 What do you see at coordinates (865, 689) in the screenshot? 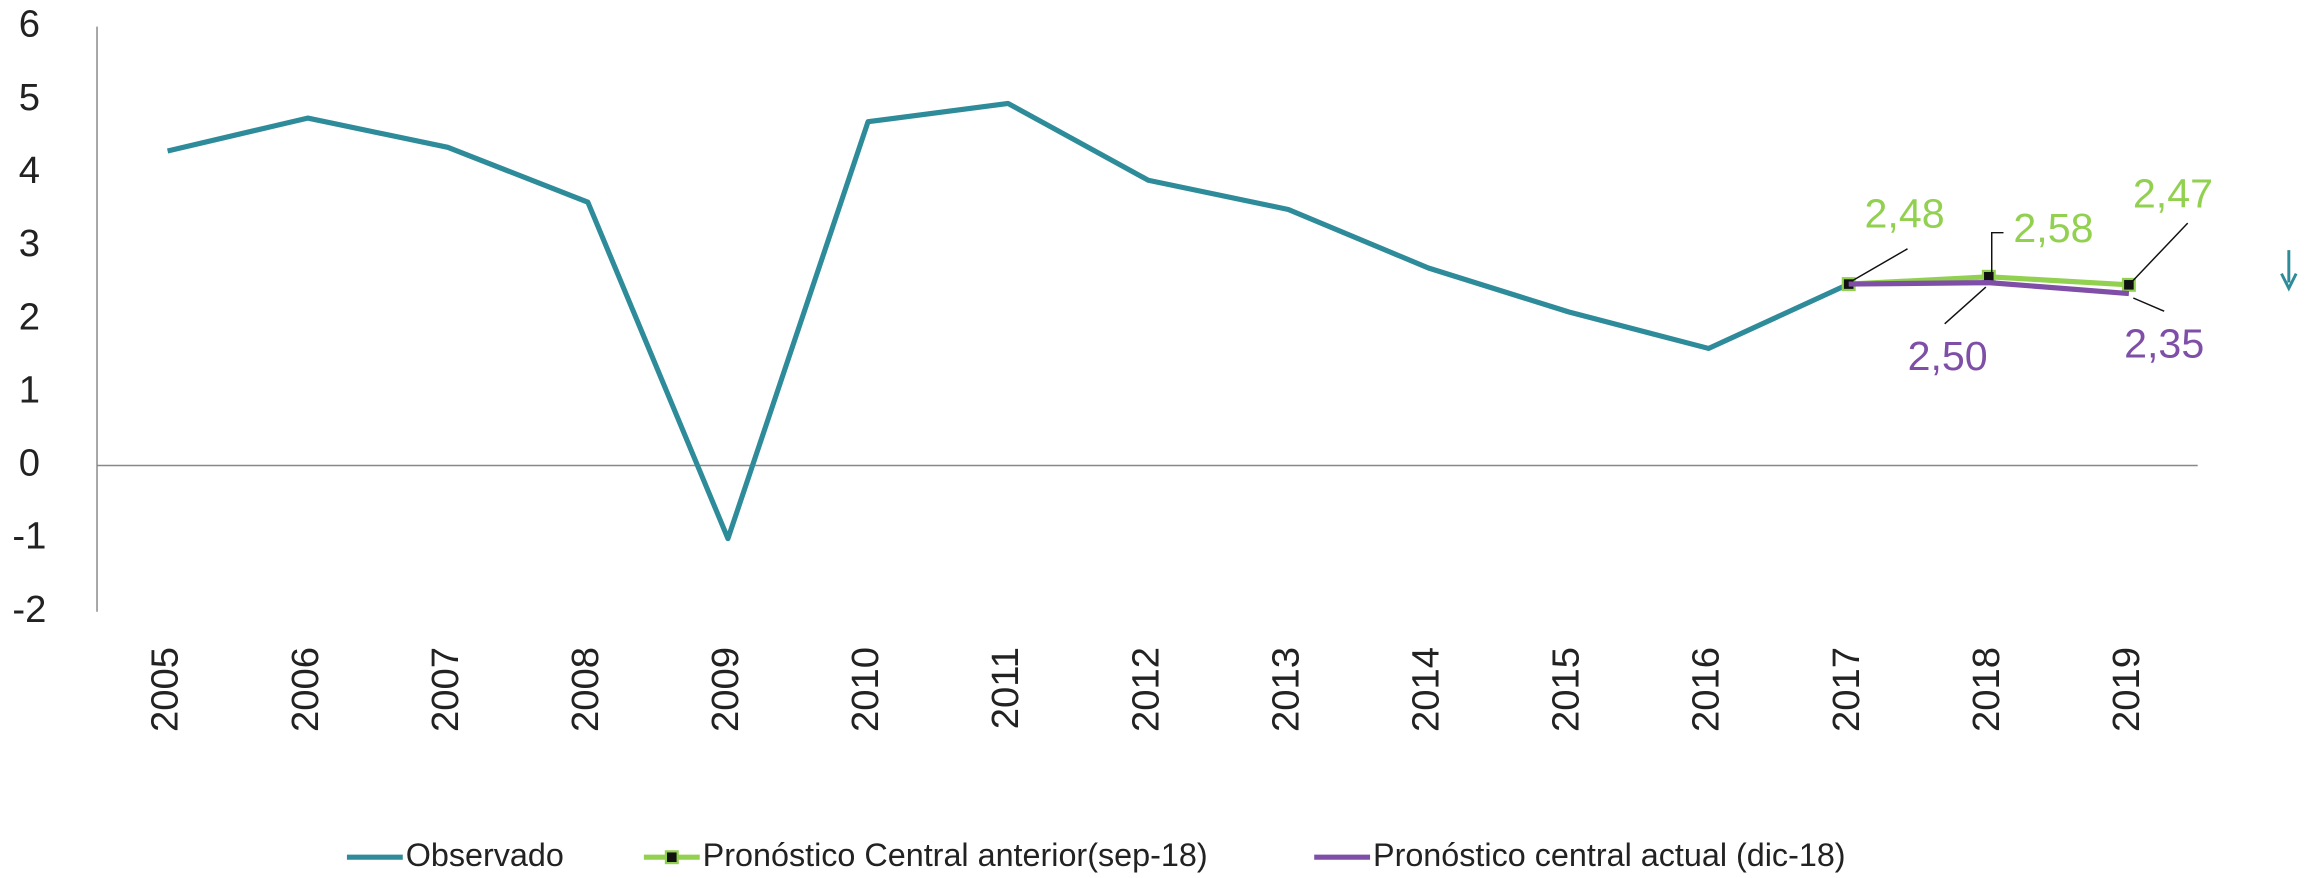
I see `x-tick-label: 2010` at bounding box center [865, 689].